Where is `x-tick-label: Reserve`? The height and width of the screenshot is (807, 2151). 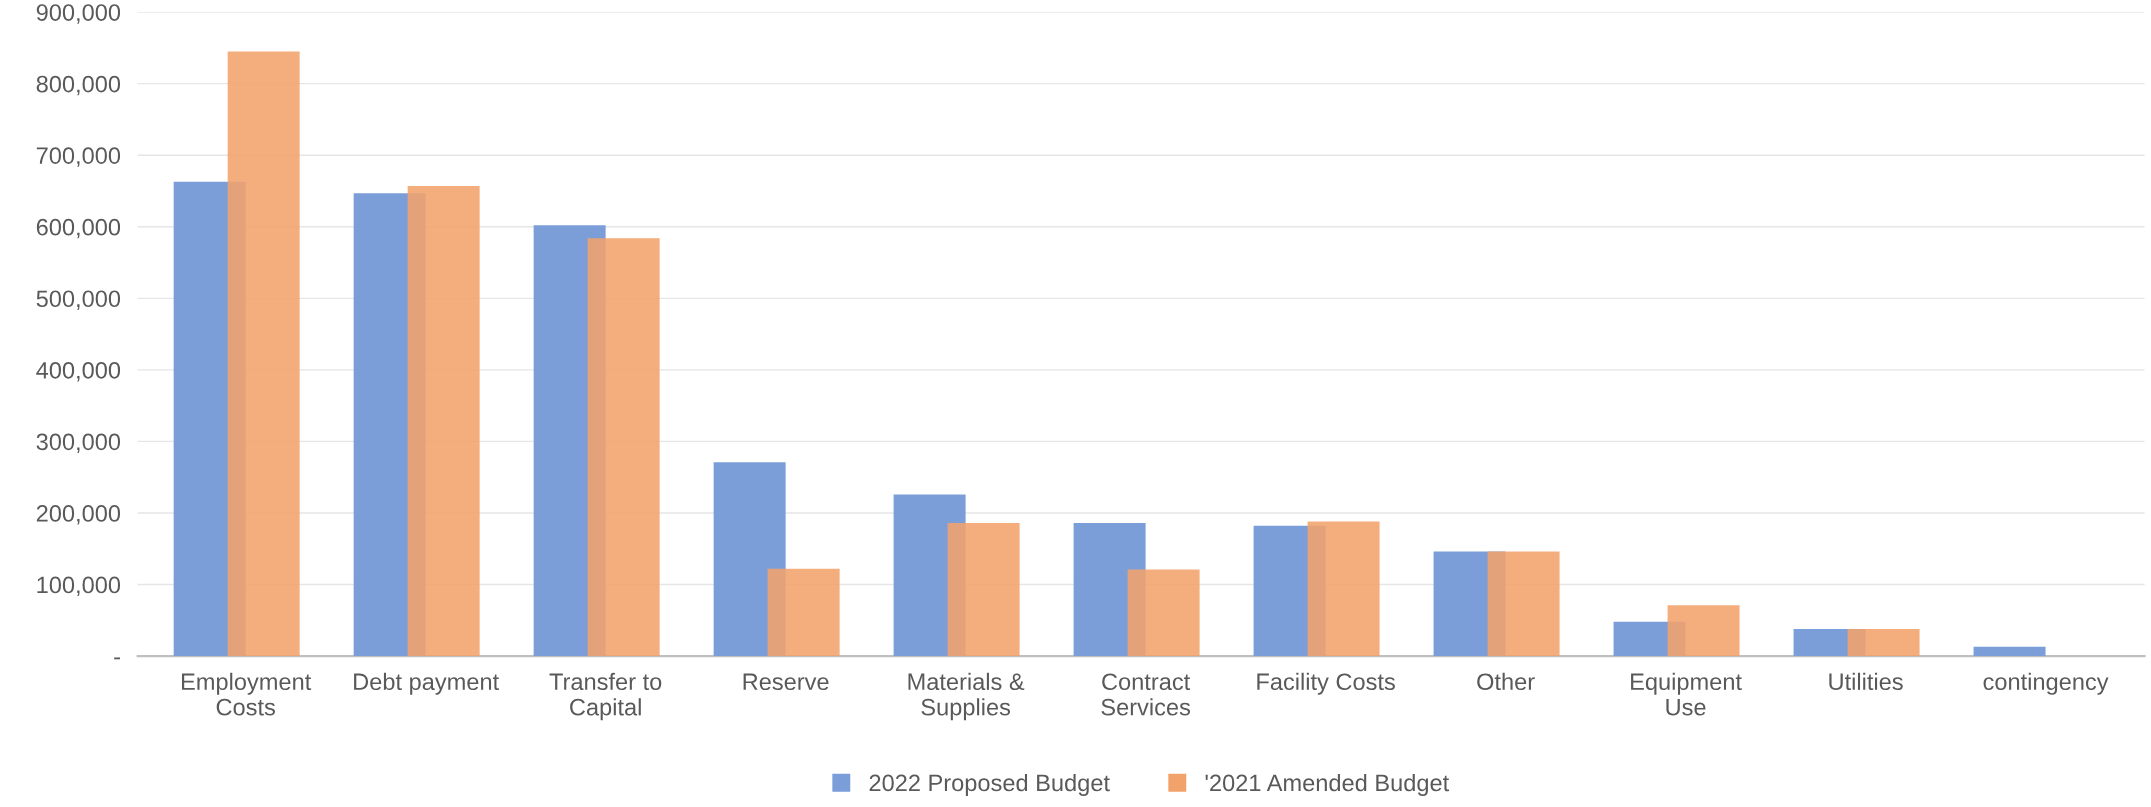 x-tick-label: Reserve is located at coordinates (786, 682).